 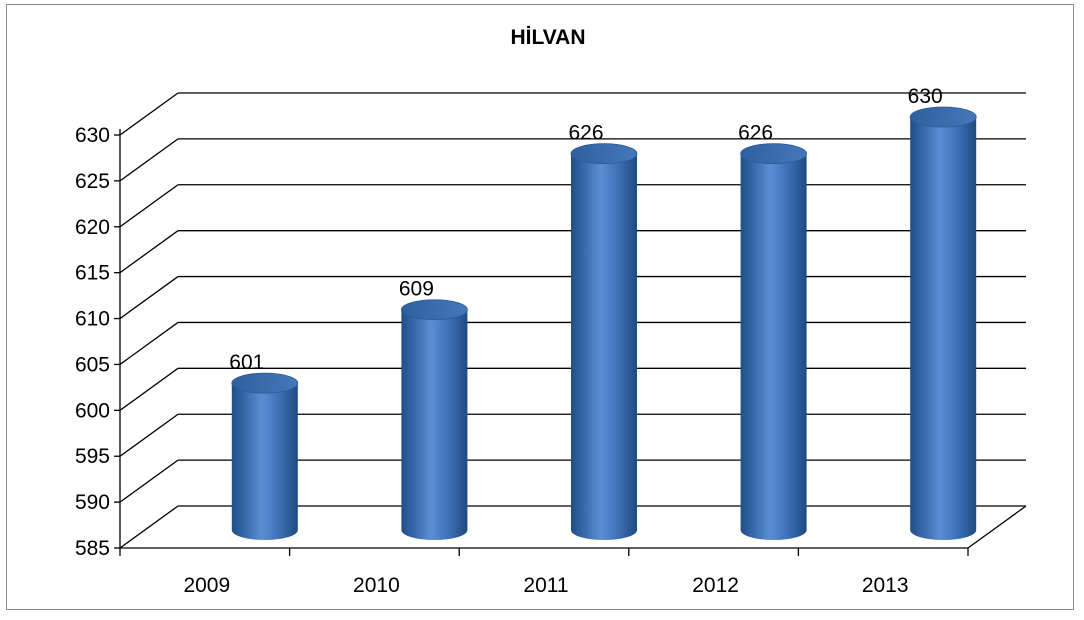 What do you see at coordinates (547, 37) in the screenshot?
I see `chart-title: HİLVAN` at bounding box center [547, 37].